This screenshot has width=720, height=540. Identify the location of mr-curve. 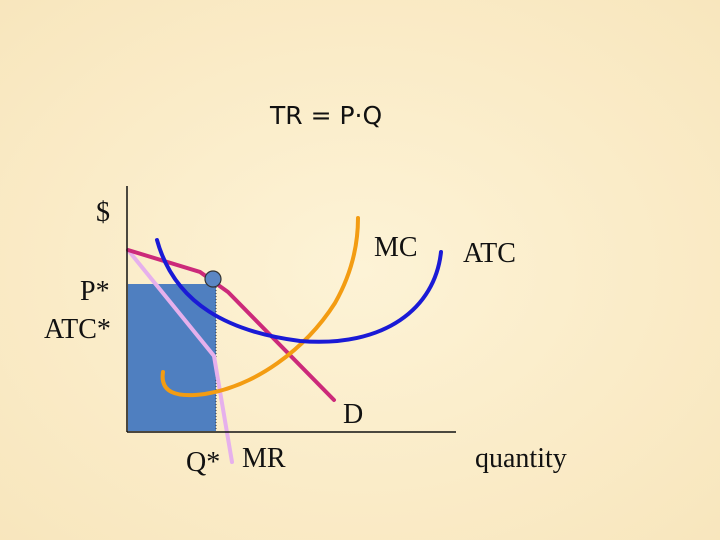
(180, 356).